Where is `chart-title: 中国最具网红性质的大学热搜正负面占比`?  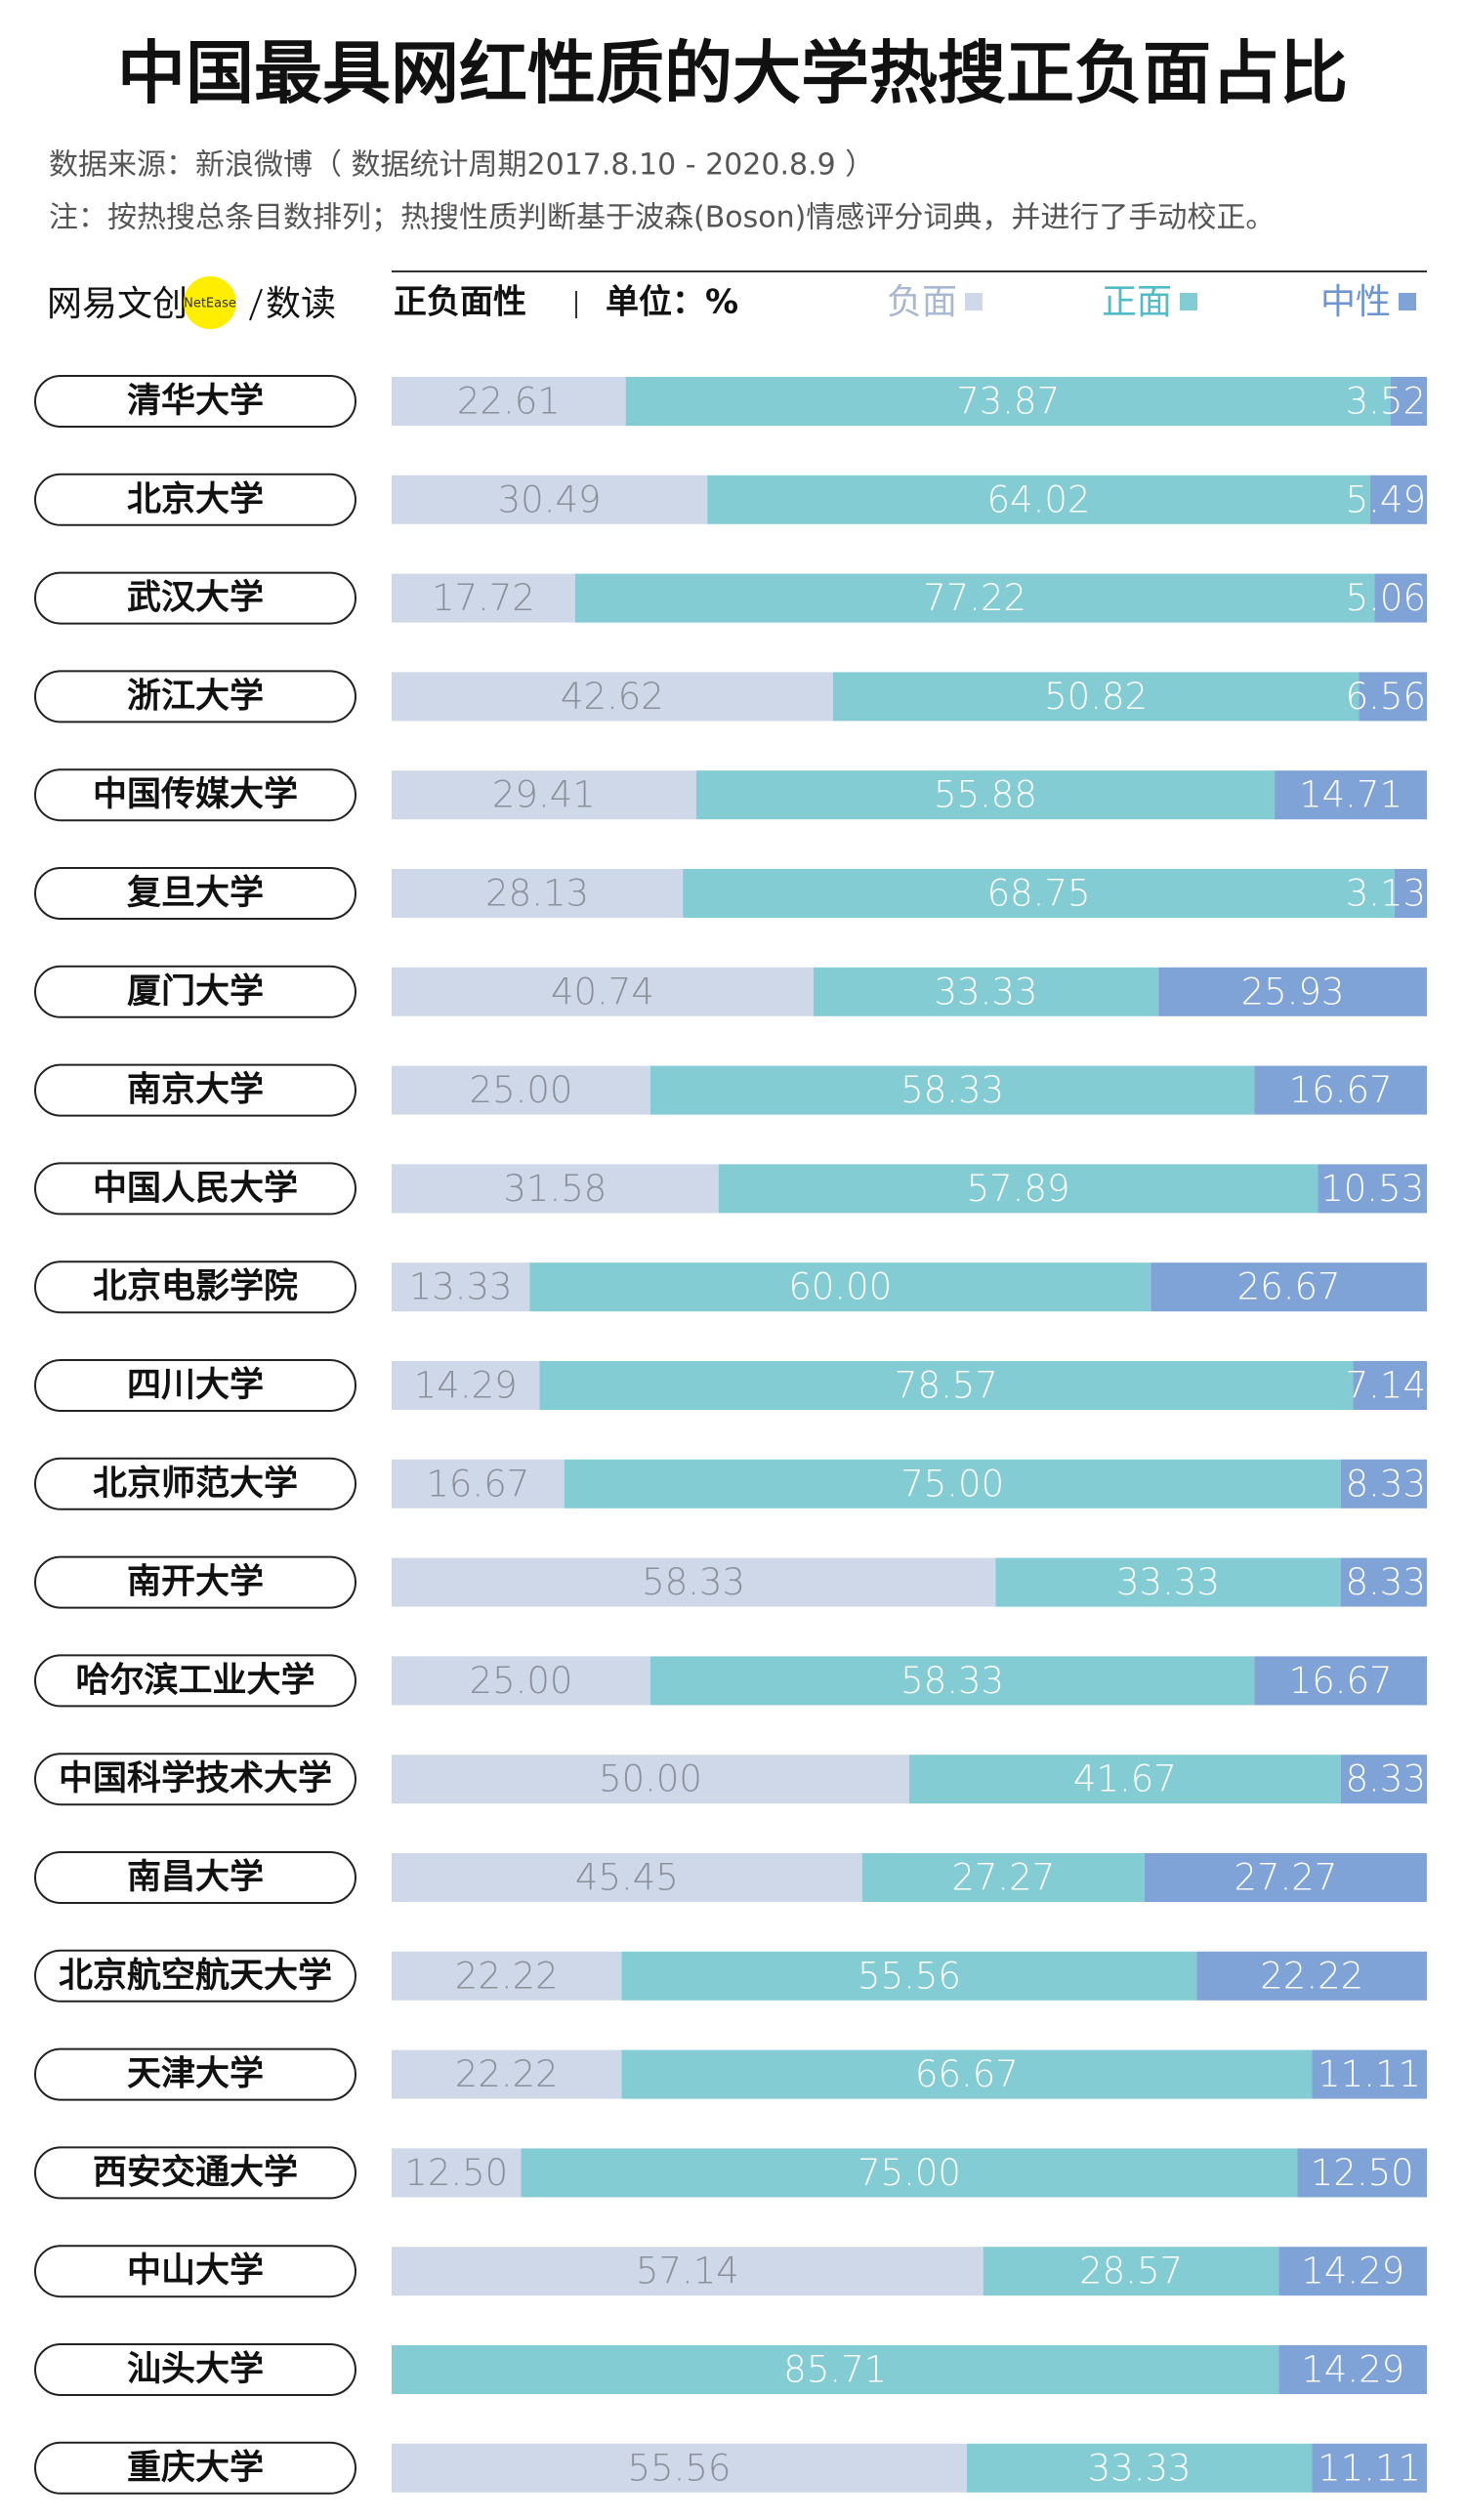
chart-title: 中国最具网红性质的大学热搜正负面占比 is located at coordinates (732, 73).